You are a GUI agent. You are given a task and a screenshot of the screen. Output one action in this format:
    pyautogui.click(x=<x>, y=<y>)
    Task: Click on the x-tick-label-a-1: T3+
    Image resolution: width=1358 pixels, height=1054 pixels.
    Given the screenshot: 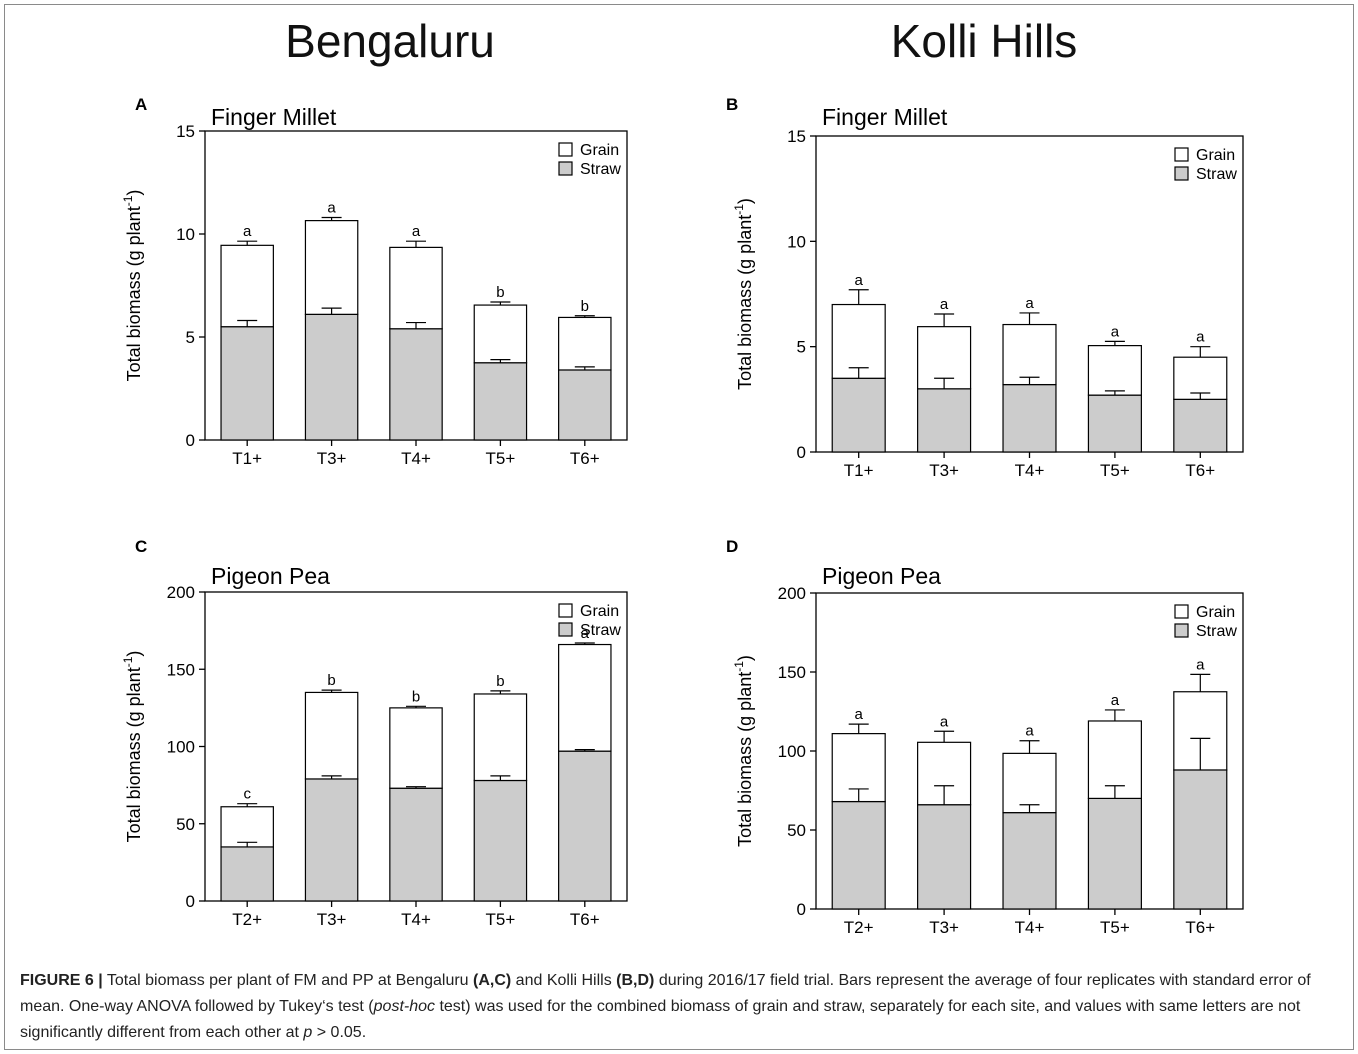 What is the action you would take?
    pyautogui.click(x=332, y=458)
    